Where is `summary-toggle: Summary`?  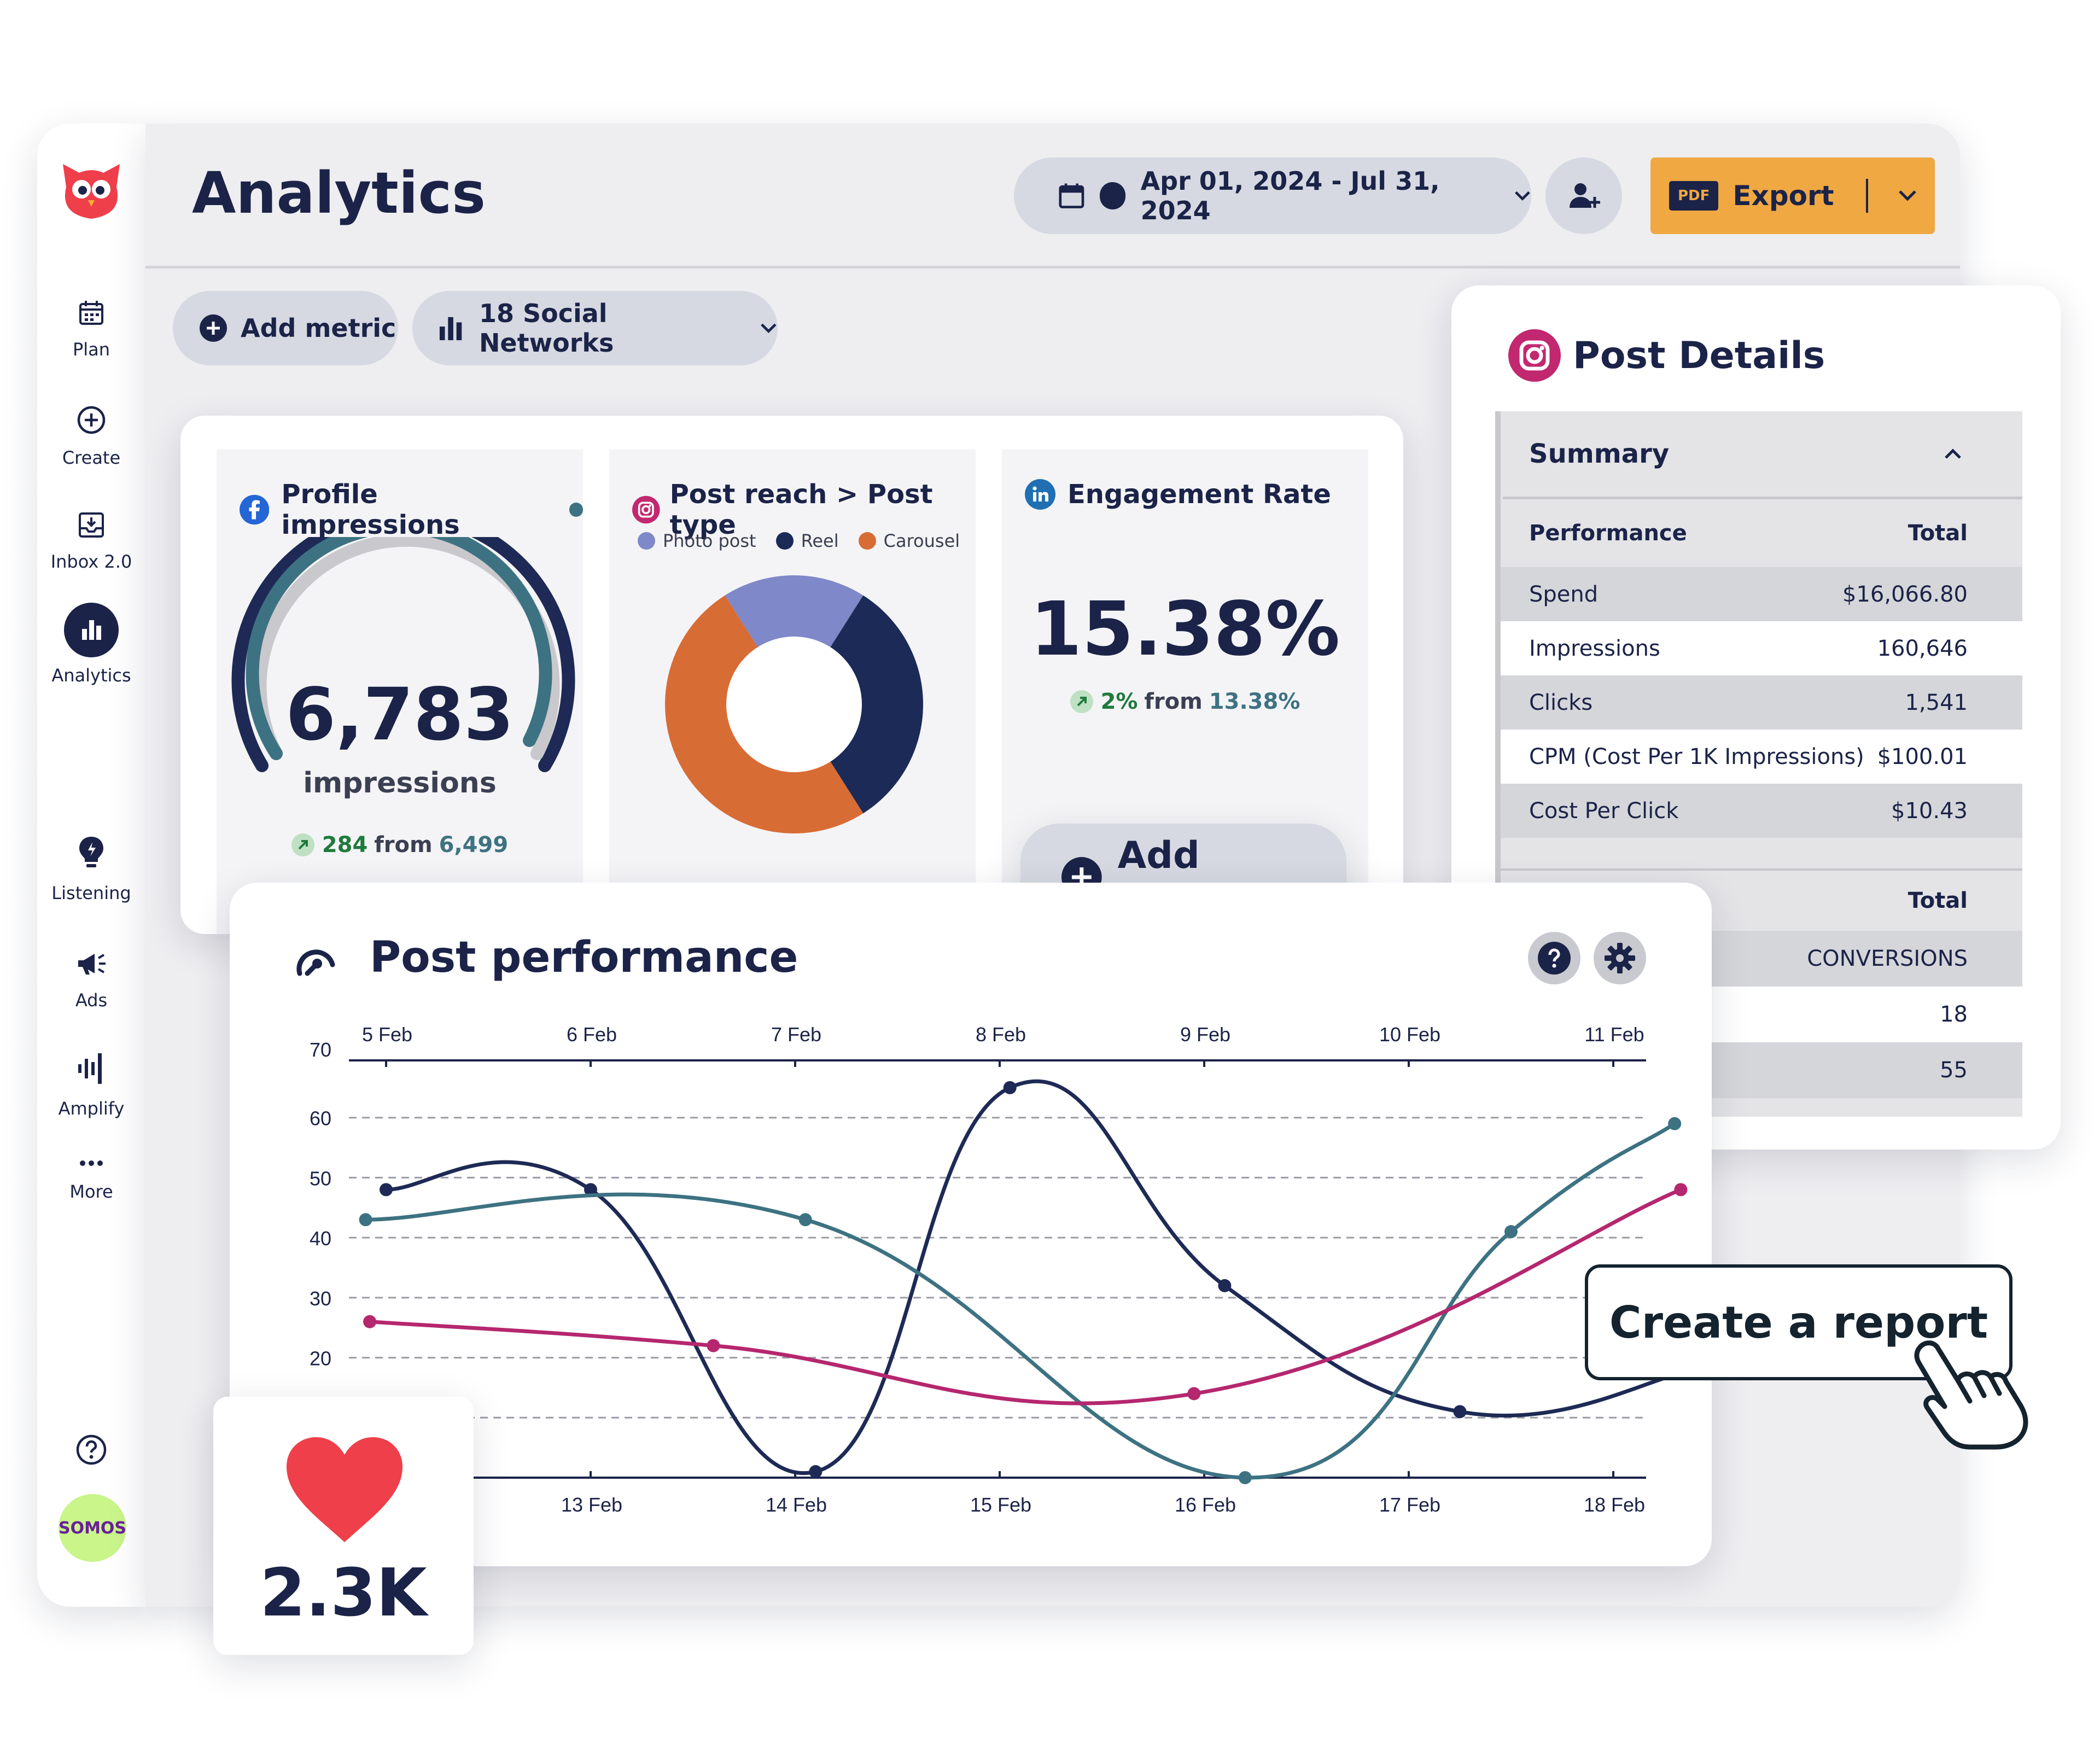
summary-toggle: Summary is located at coordinates (1761, 454).